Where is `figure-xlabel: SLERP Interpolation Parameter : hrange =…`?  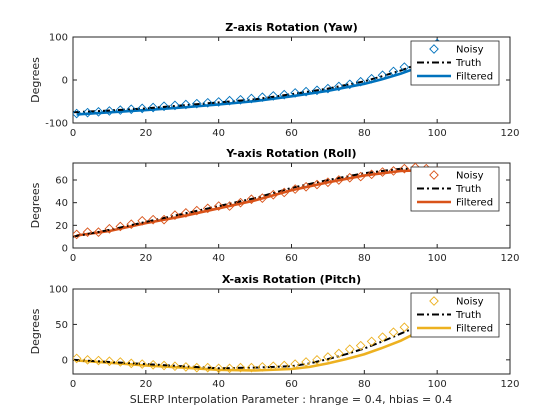
figure-xlabel: SLERP Interpolation Parameter : hrange =… is located at coordinates (291, 399).